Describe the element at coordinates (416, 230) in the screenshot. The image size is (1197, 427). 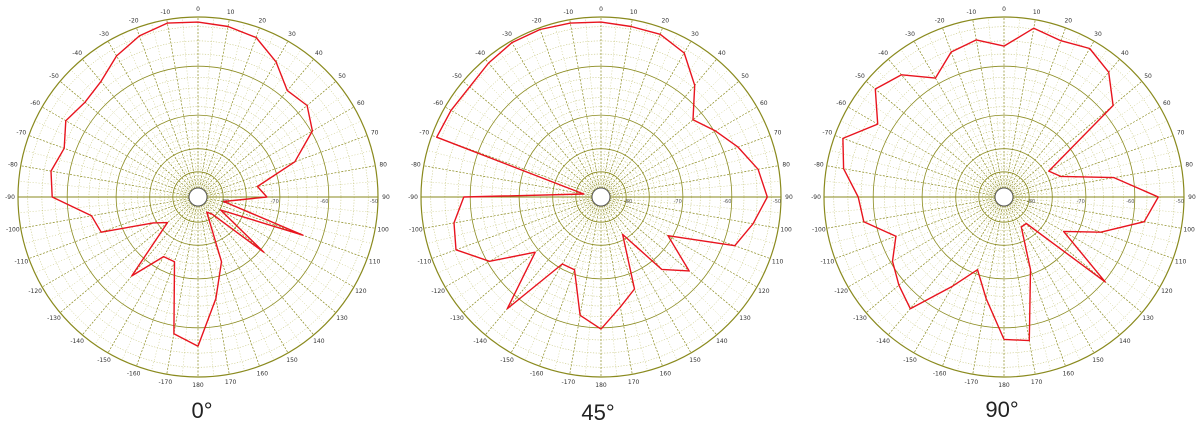
I see `angle-tick-label: -100` at that location.